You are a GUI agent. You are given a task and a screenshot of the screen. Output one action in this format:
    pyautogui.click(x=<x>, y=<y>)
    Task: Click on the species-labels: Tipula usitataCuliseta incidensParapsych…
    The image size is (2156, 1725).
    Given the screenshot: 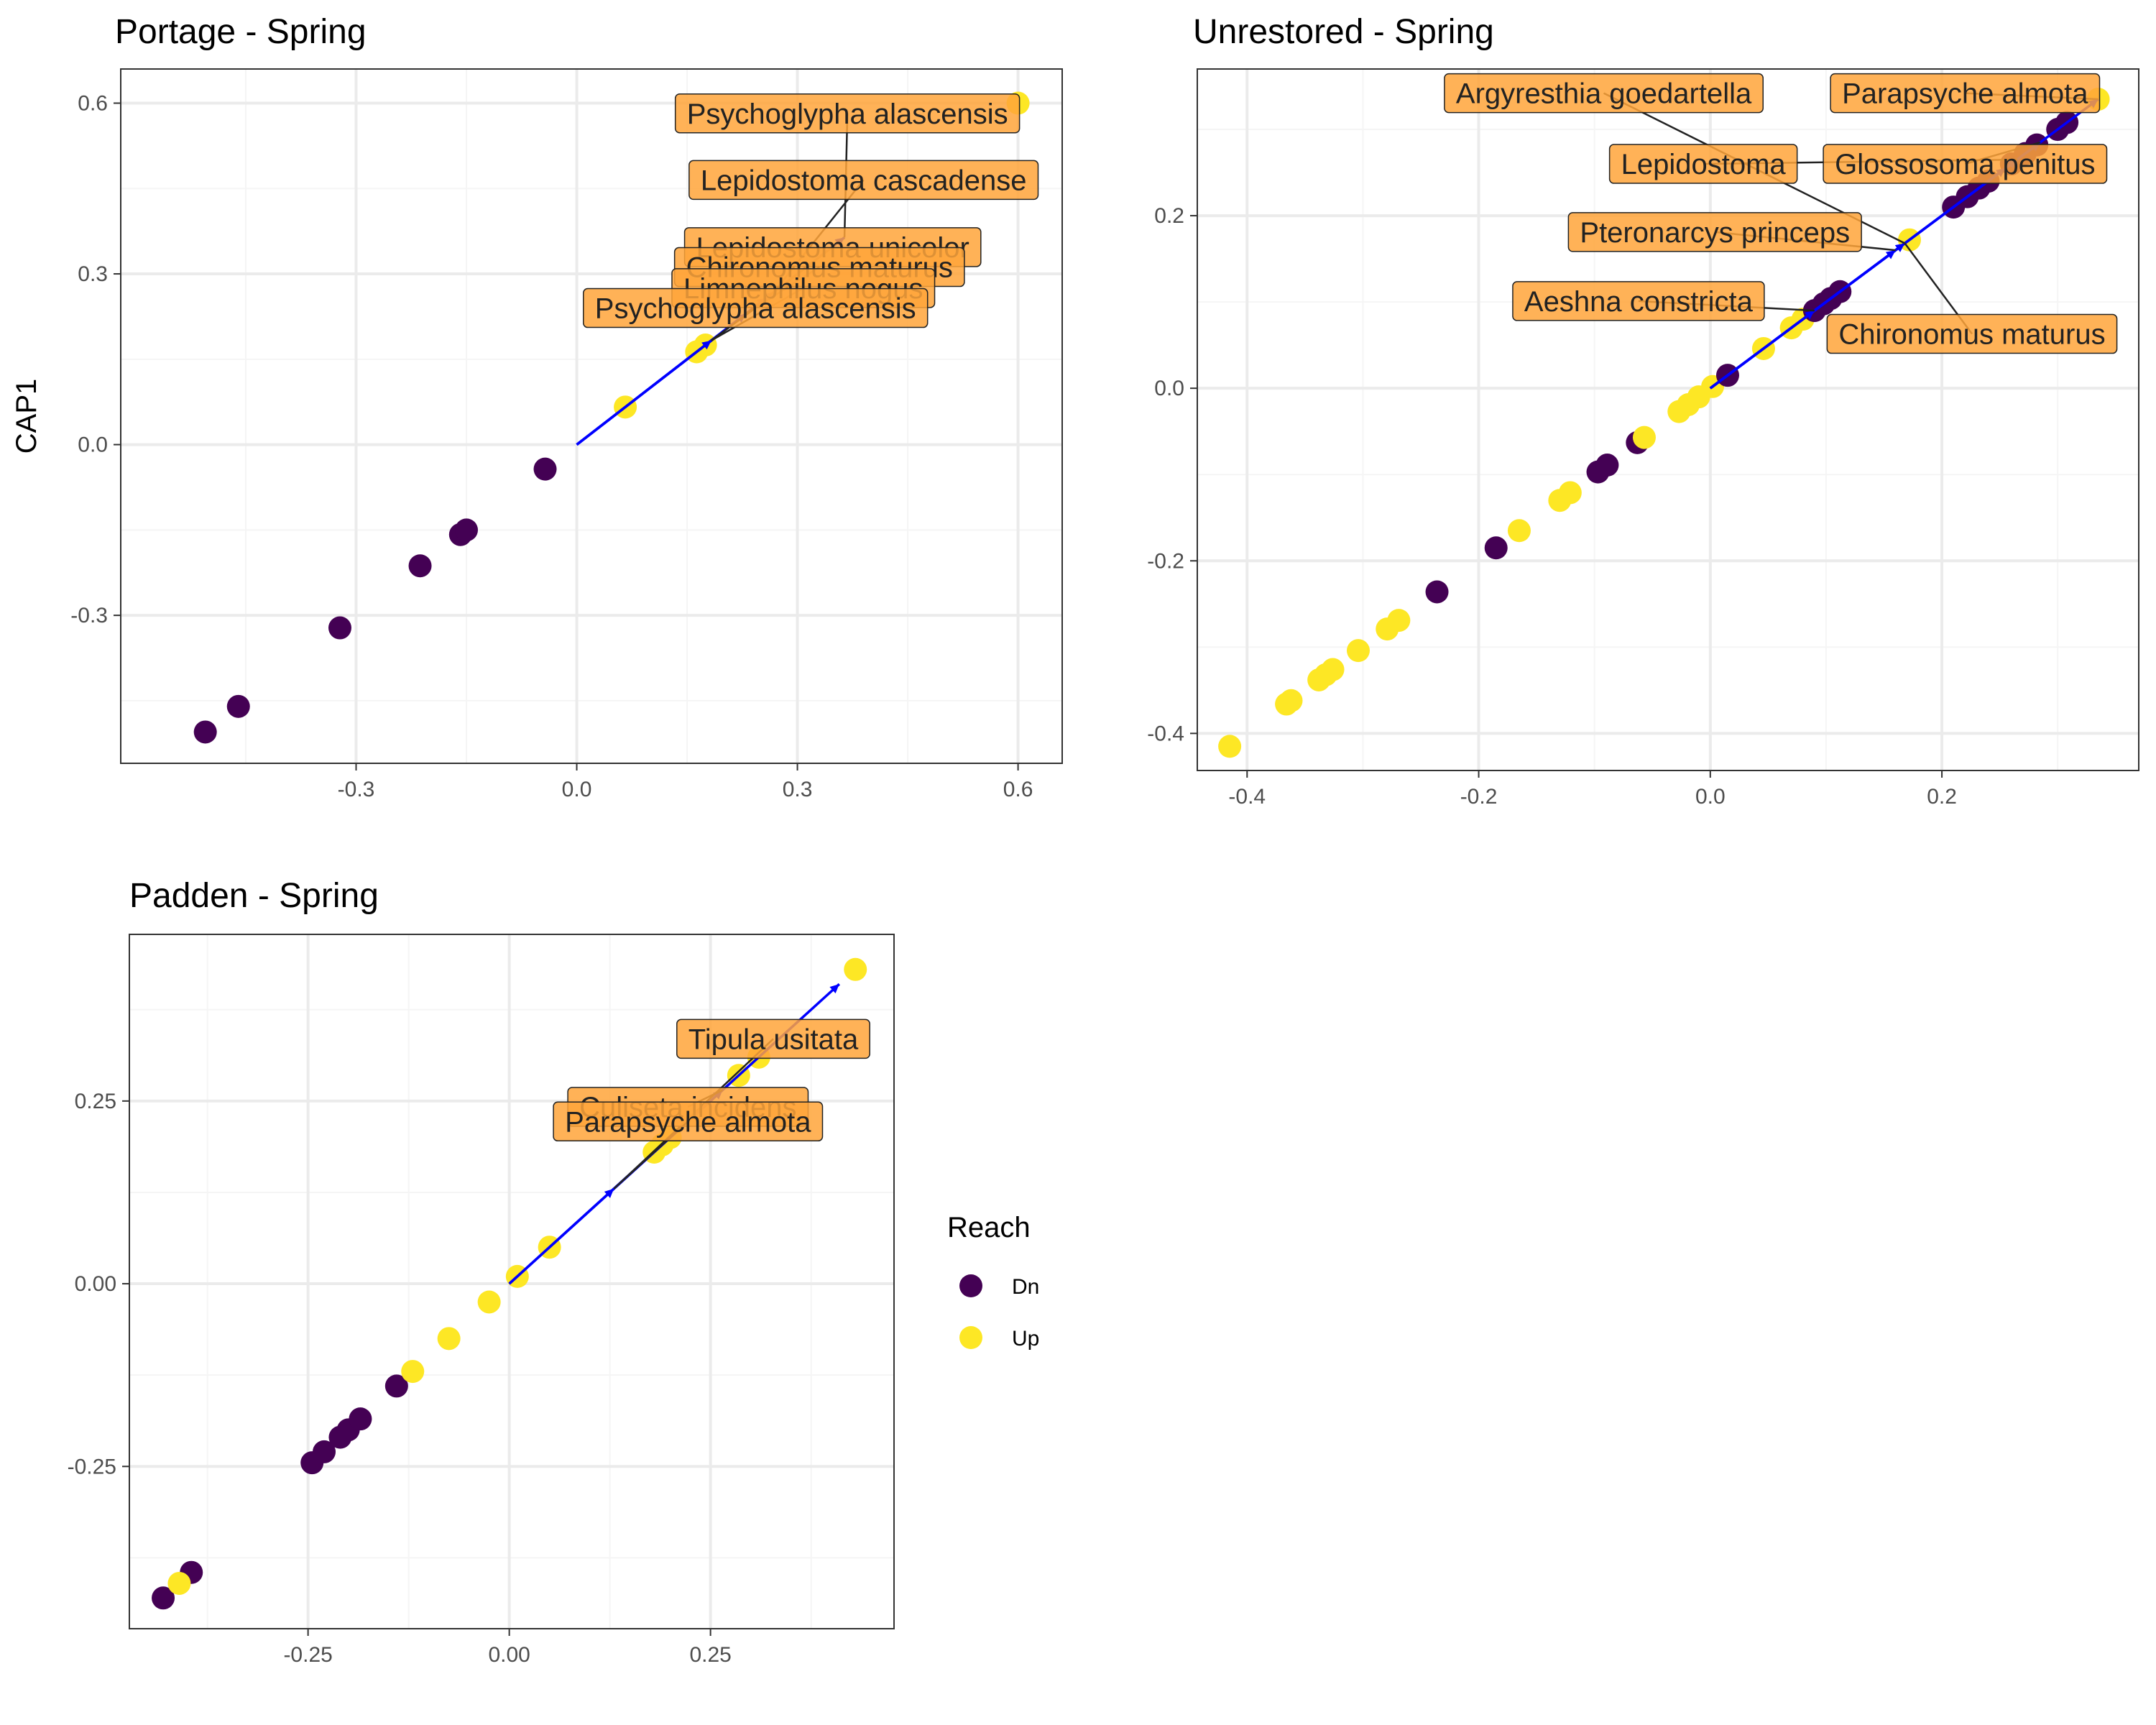 What is the action you would take?
    pyautogui.click(x=711, y=1104)
    